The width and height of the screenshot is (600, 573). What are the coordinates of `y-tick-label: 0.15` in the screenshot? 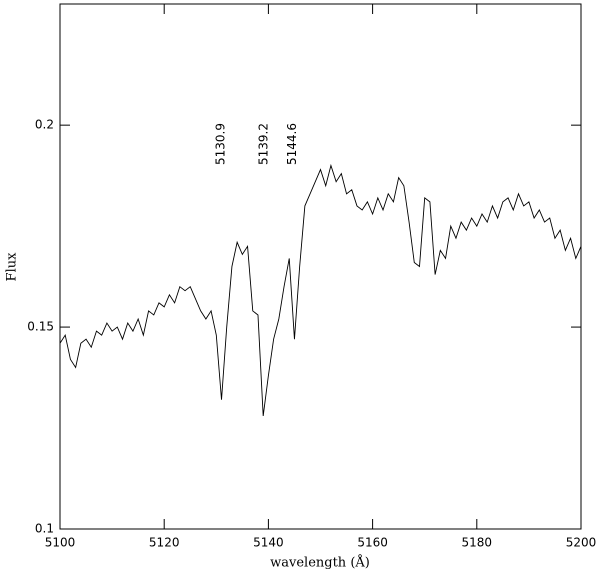 It's located at (40, 327).